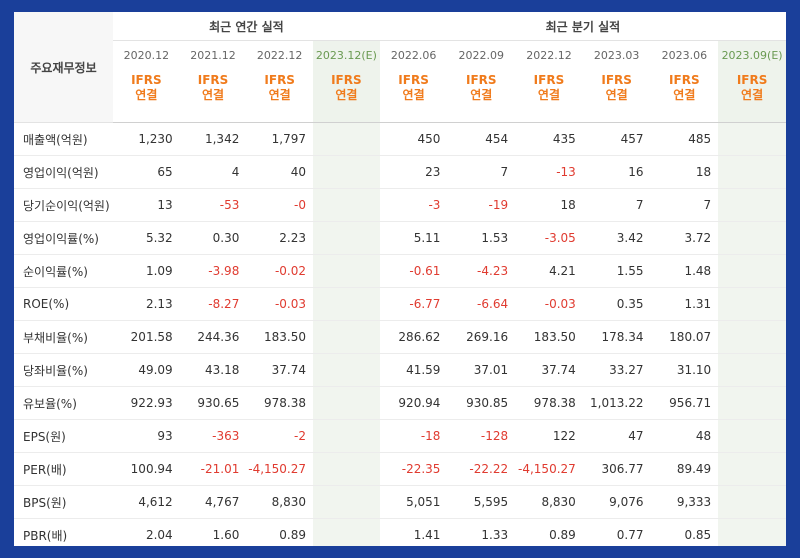 The height and width of the screenshot is (558, 800). What do you see at coordinates (684, 532) in the screenshot?
I see `cell-quarter-4: 0.85` at bounding box center [684, 532].